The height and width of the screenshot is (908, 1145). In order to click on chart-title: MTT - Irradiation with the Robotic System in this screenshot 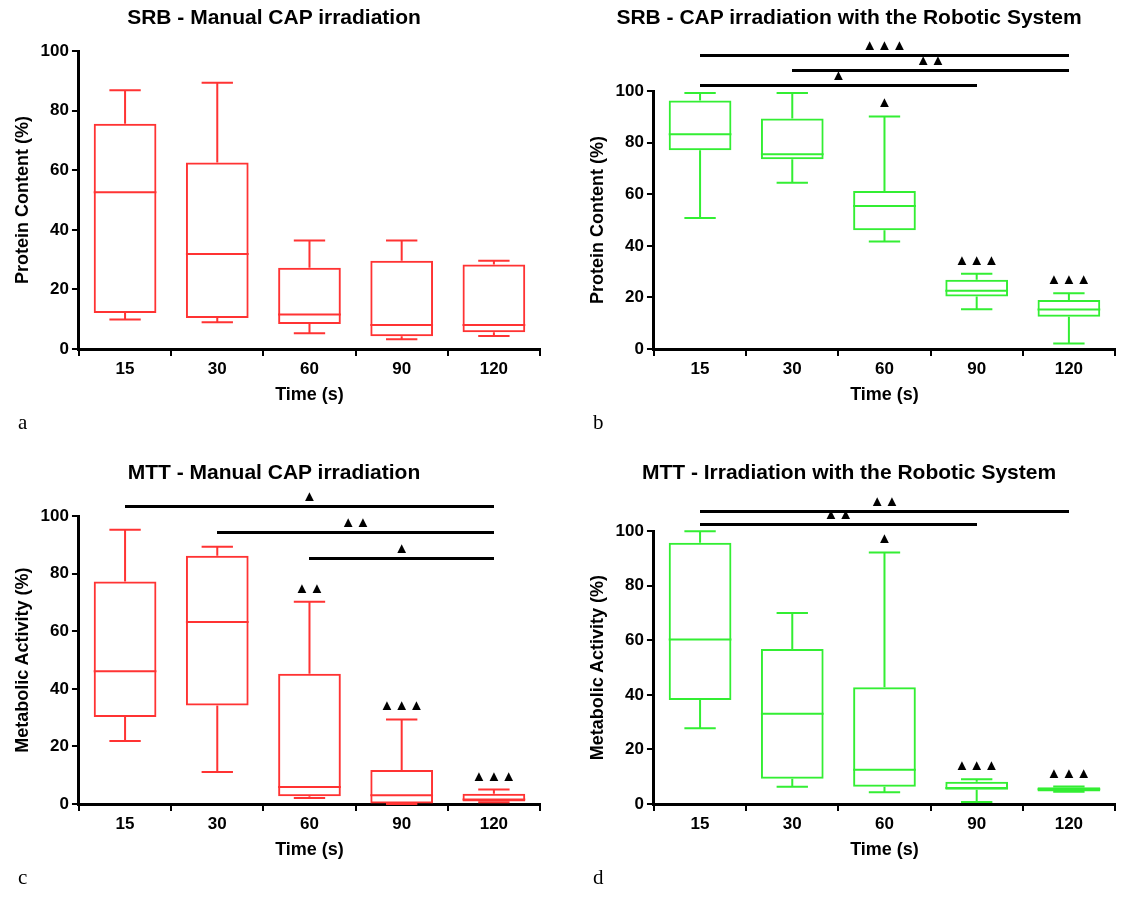, I will do `click(849, 472)`.